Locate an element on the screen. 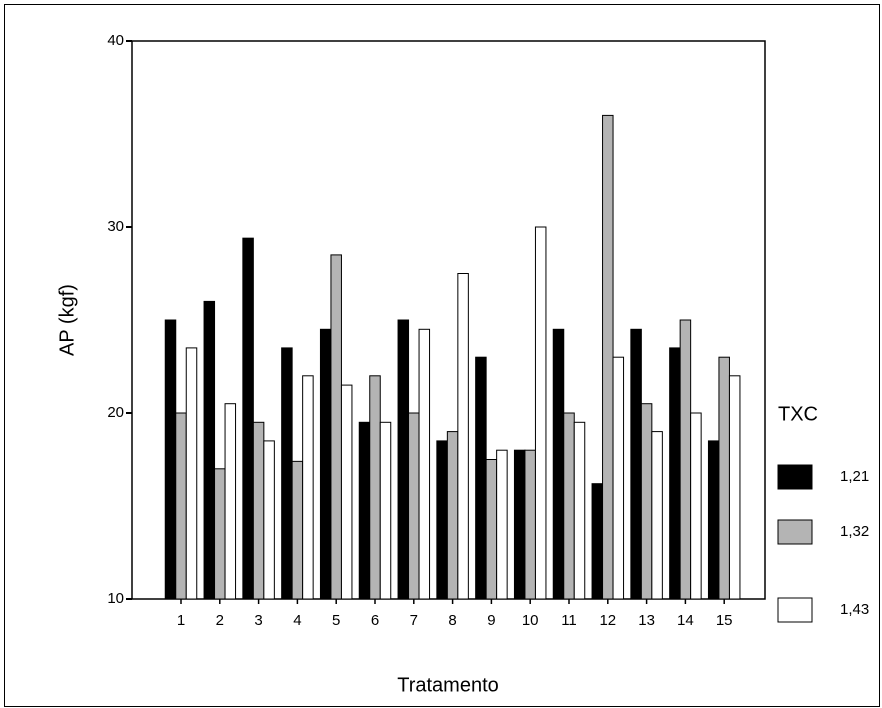 Image resolution: width=882 pixels, height=708 pixels. x-tick-label: 10 is located at coordinates (530, 620).